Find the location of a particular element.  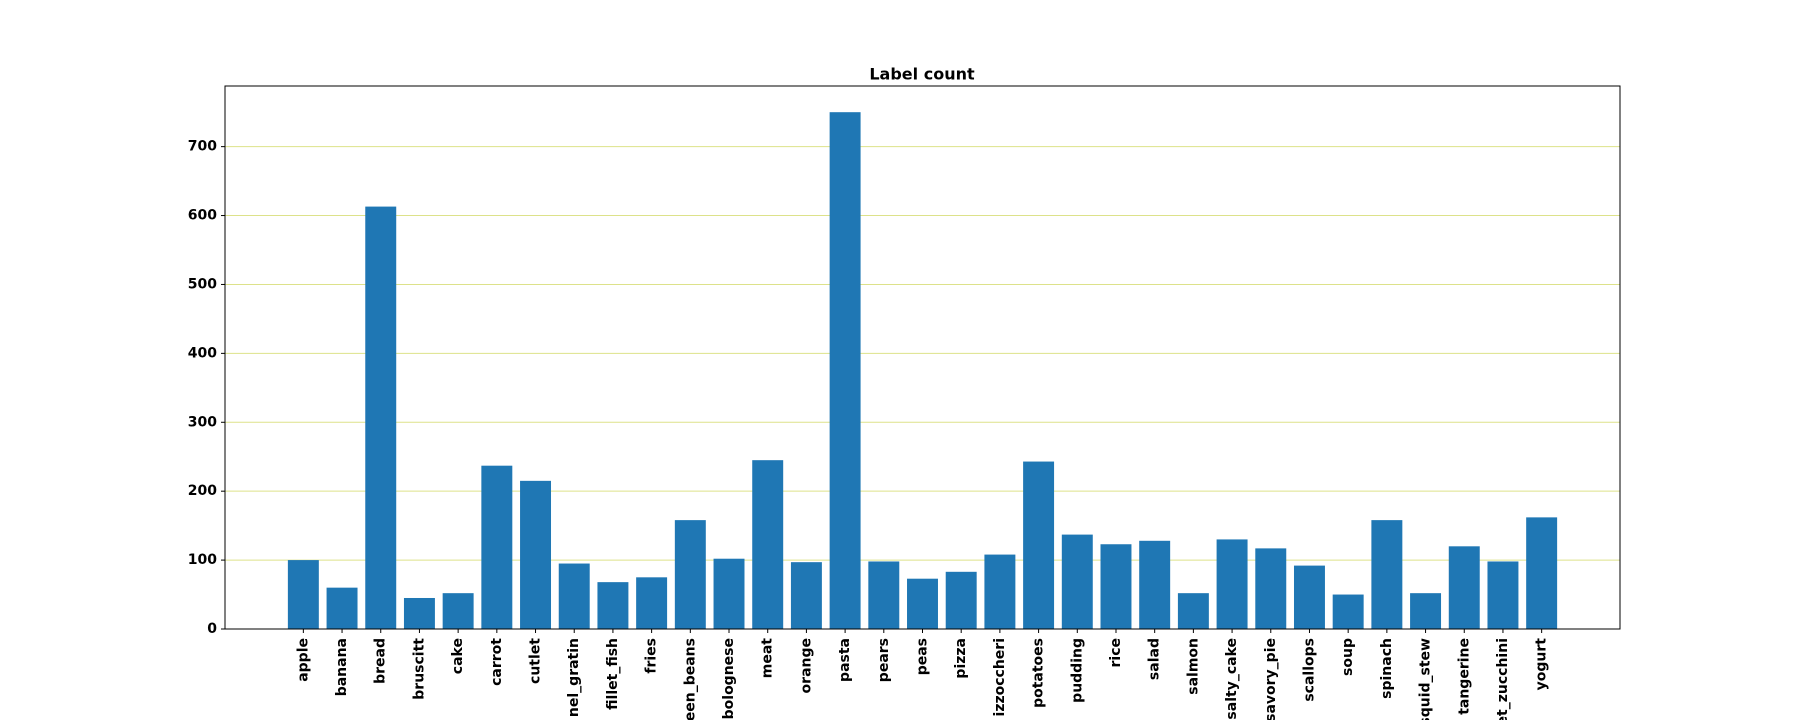

x-tick-label: bruscitt is located at coordinates (419, 669).